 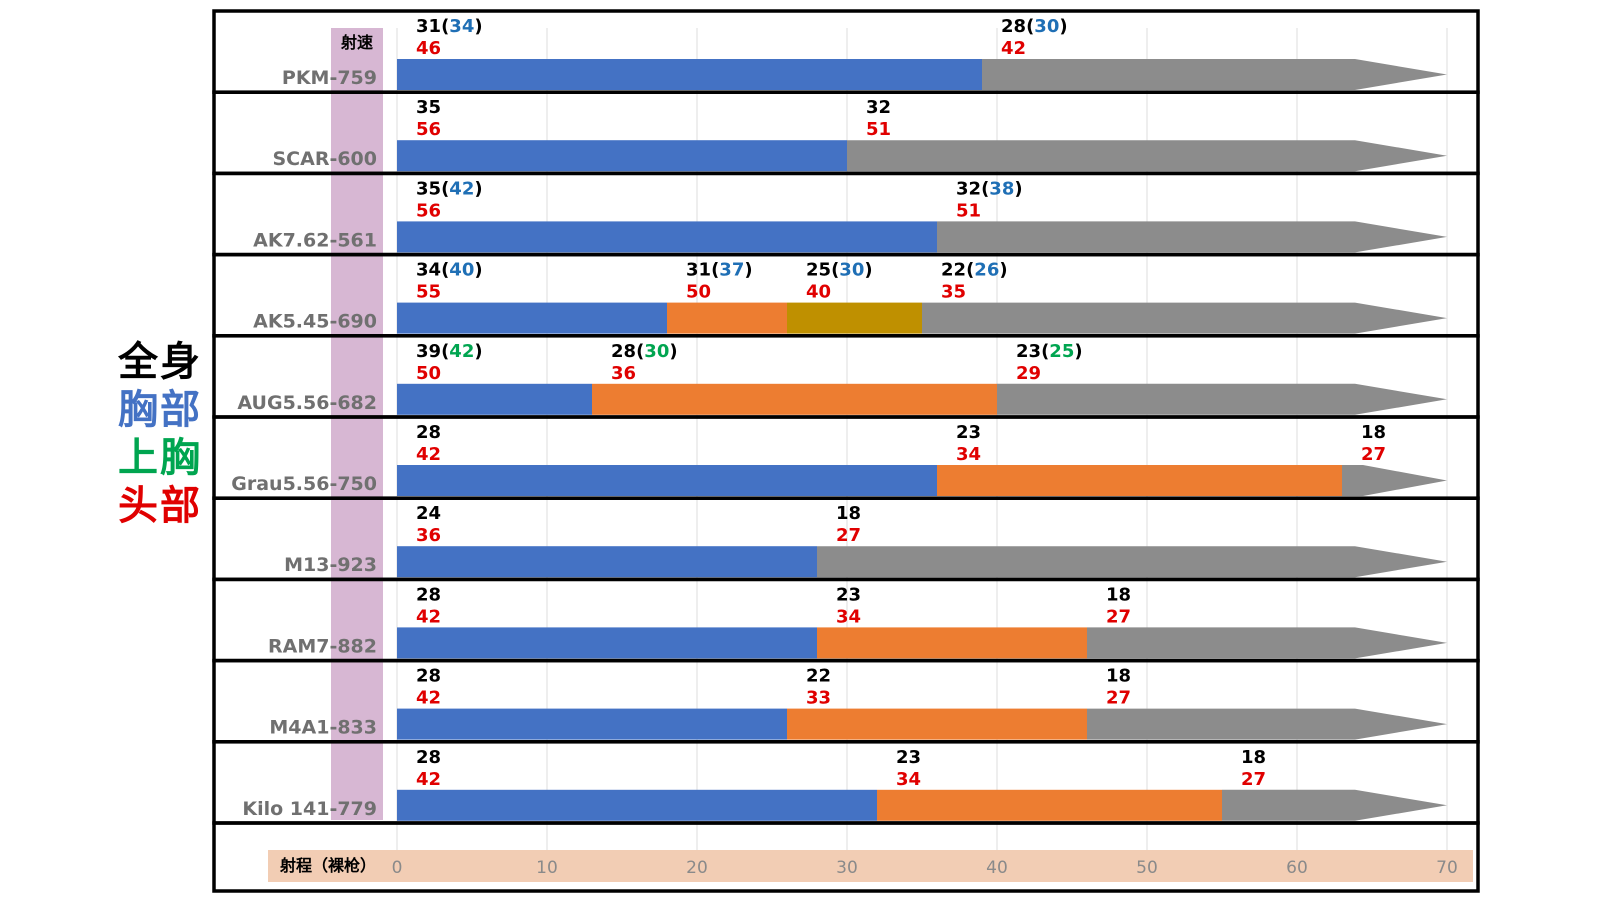 What do you see at coordinates (461, 188) in the screenshot?
I see `chest-damage: 42` at bounding box center [461, 188].